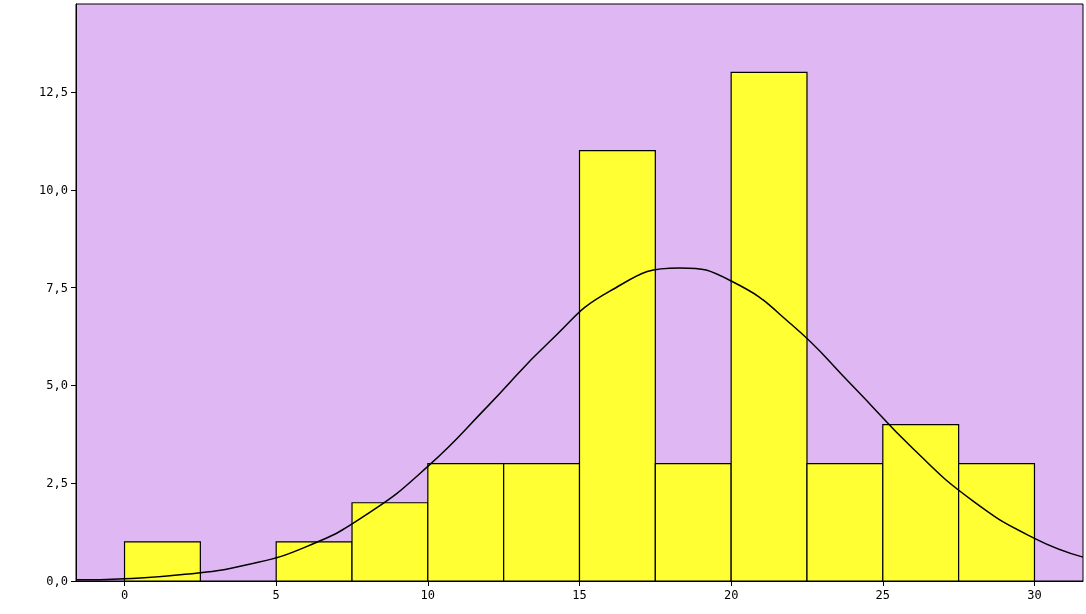 This screenshot has width=1086, height=614. What do you see at coordinates (124, 595) in the screenshot?
I see `x-tick-label: 0` at bounding box center [124, 595].